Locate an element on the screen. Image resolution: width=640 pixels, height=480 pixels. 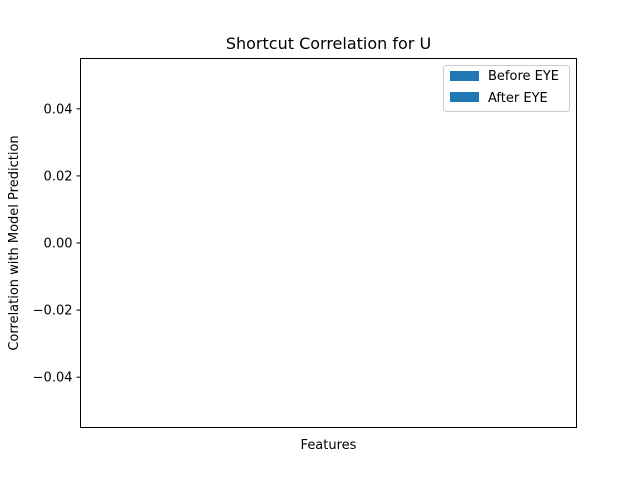
y-tick-label: 0.00 is located at coordinates (58, 244).